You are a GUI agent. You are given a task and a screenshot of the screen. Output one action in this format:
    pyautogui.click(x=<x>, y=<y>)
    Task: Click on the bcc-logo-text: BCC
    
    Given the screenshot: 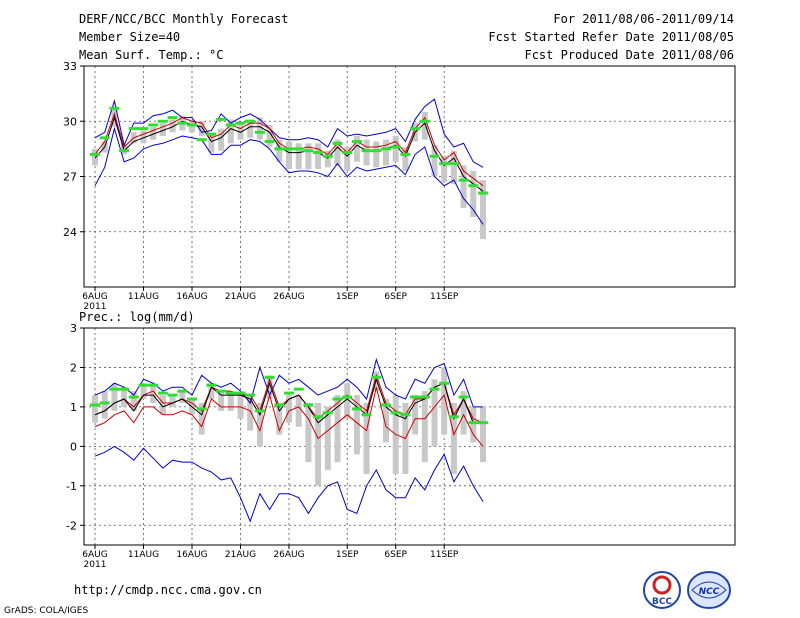 What is the action you would take?
    pyautogui.click(x=662, y=602)
    